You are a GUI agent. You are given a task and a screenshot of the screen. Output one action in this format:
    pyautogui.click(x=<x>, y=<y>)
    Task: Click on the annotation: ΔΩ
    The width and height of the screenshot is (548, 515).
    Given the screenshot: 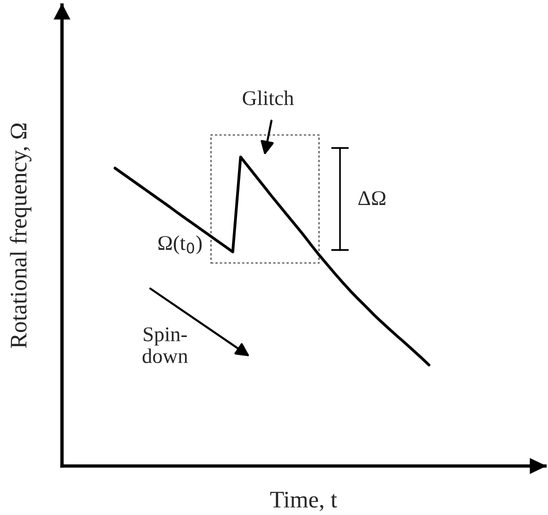 What is the action you would take?
    pyautogui.click(x=372, y=198)
    